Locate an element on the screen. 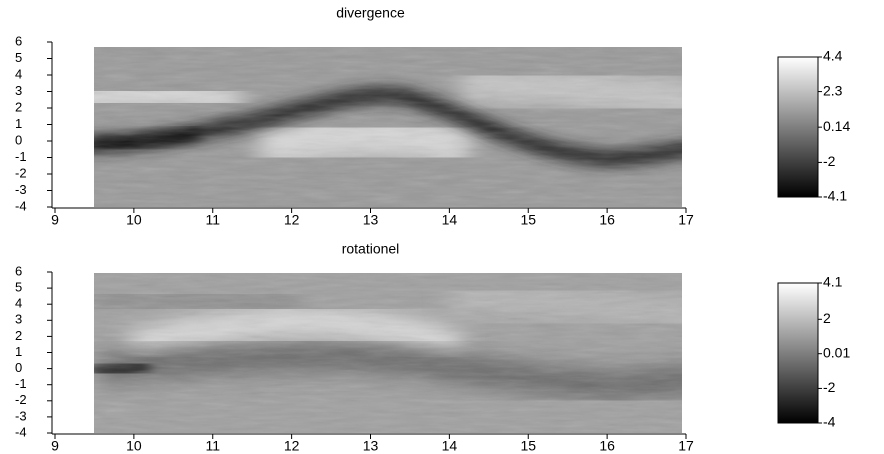 This screenshot has height=454, width=884. chart-title: divergence is located at coordinates (370, 13).